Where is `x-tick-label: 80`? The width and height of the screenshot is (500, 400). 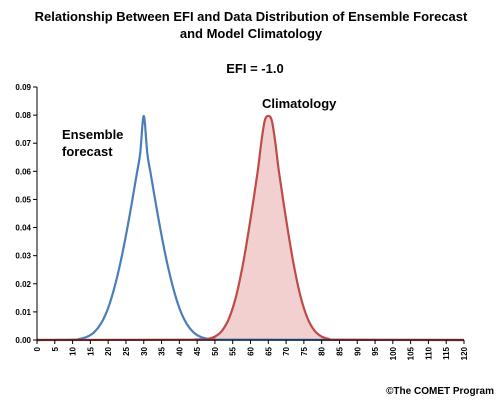 x-tick-label: 80 is located at coordinates (322, 350).